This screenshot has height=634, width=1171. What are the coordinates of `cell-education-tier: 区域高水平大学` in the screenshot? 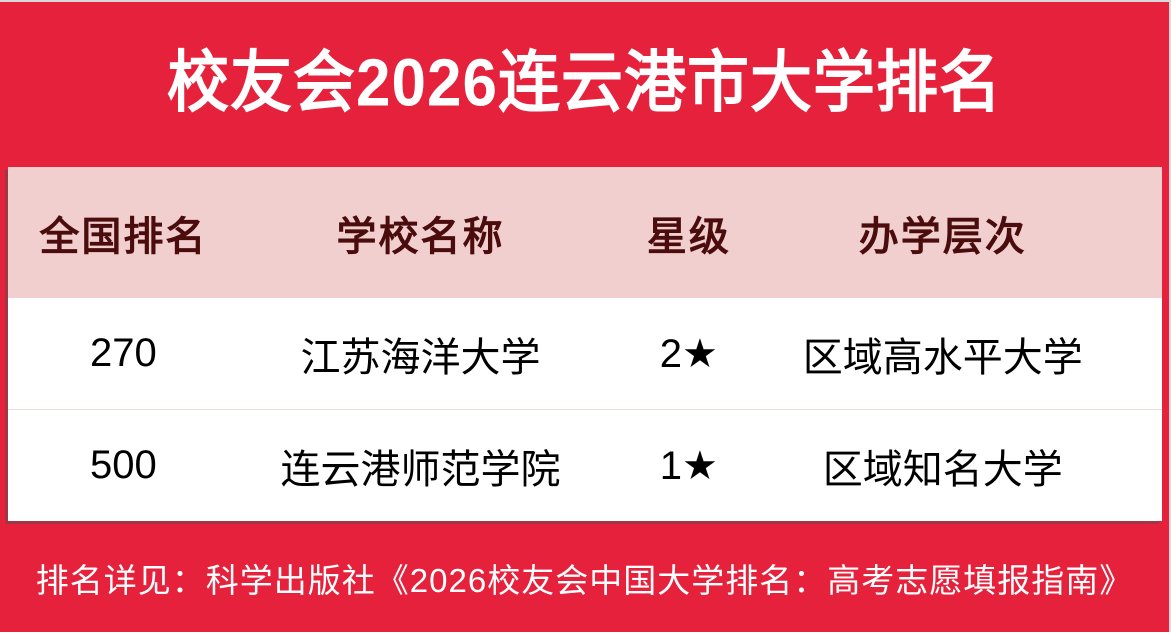 It's located at (942, 357).